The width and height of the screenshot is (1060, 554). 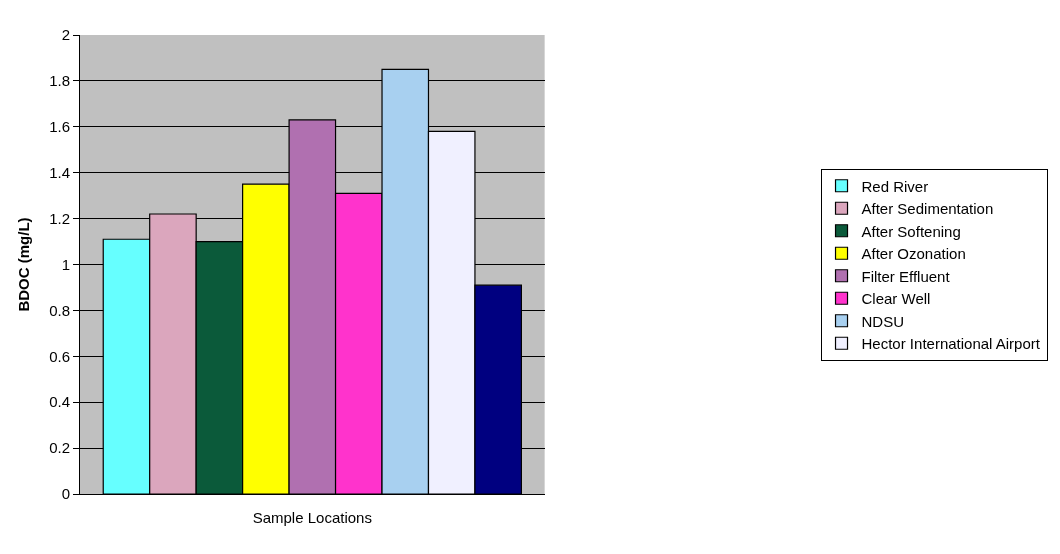 I want to click on y-tick-label: 1, so click(x=65, y=264).